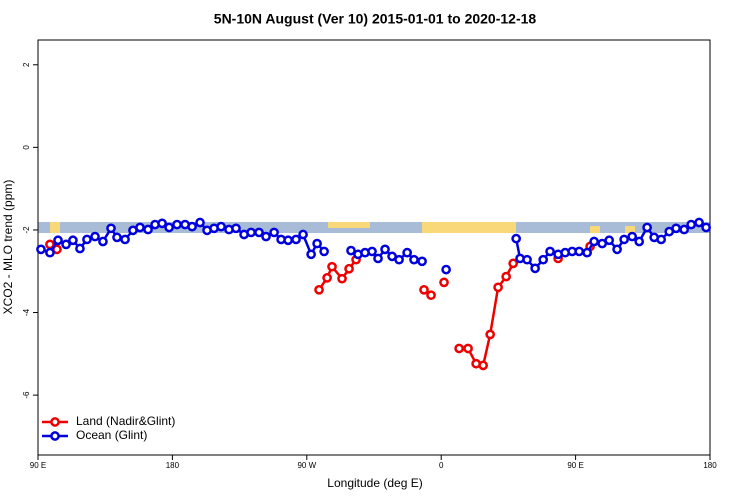  I want to click on y-tick-label: -6, so click(26, 395).